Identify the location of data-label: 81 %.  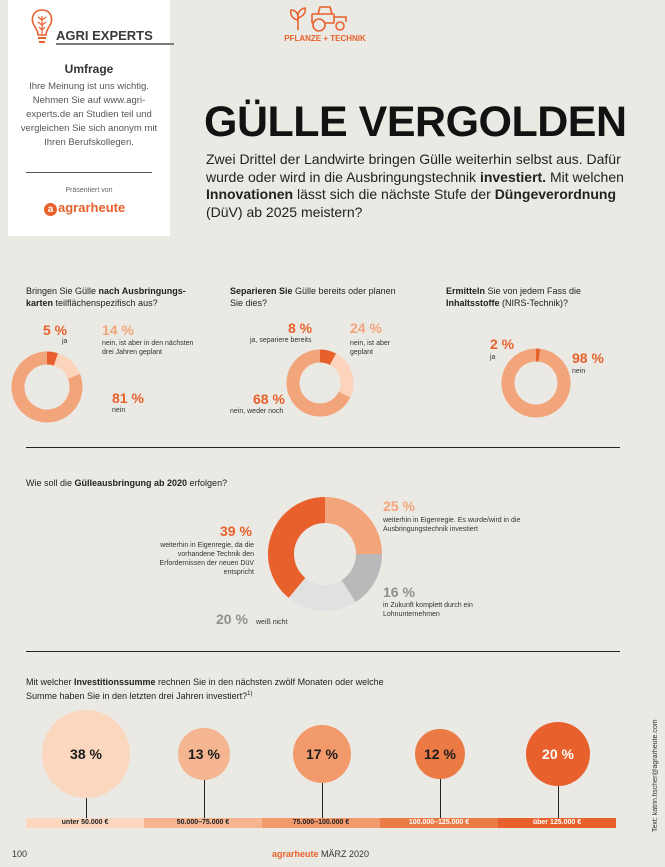
(128, 398).